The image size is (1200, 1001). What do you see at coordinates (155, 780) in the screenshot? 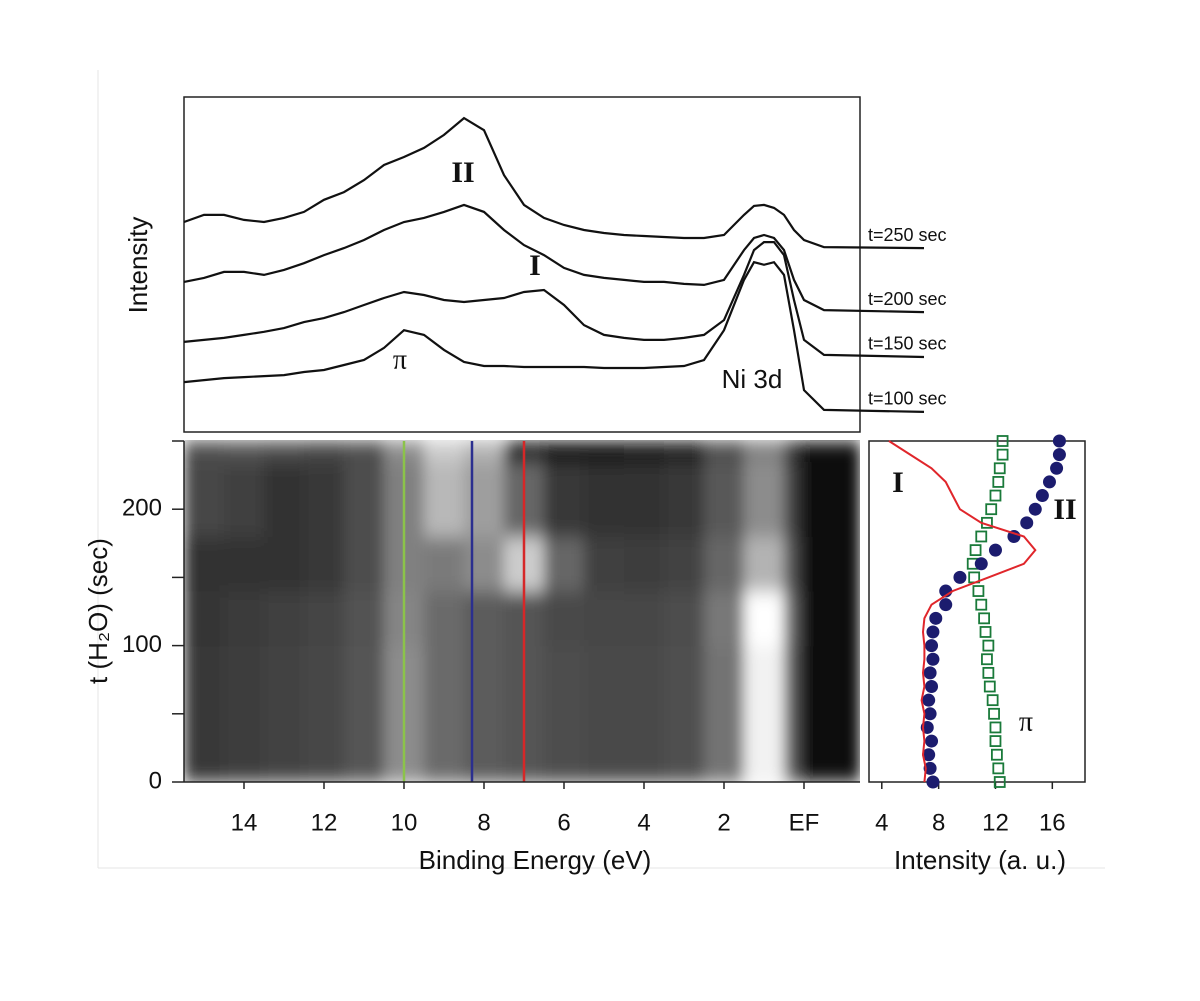
I see `y-tick-label: 0` at bounding box center [155, 780].